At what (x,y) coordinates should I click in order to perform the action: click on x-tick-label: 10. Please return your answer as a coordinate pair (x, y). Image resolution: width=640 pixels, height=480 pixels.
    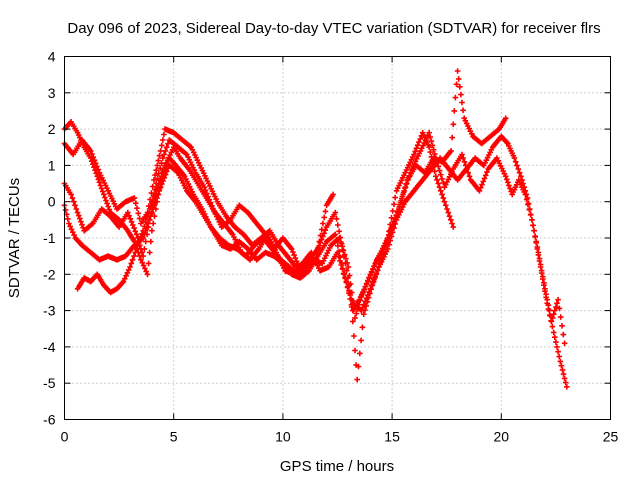
    Looking at the image, I should click on (283, 437).